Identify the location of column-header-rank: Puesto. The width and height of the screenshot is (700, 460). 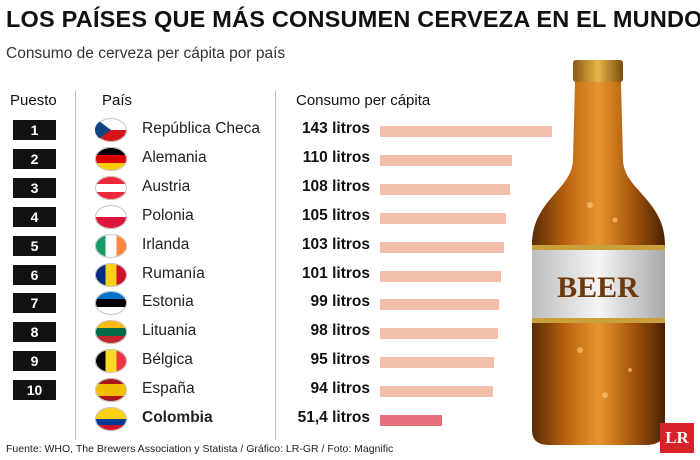
(33, 100).